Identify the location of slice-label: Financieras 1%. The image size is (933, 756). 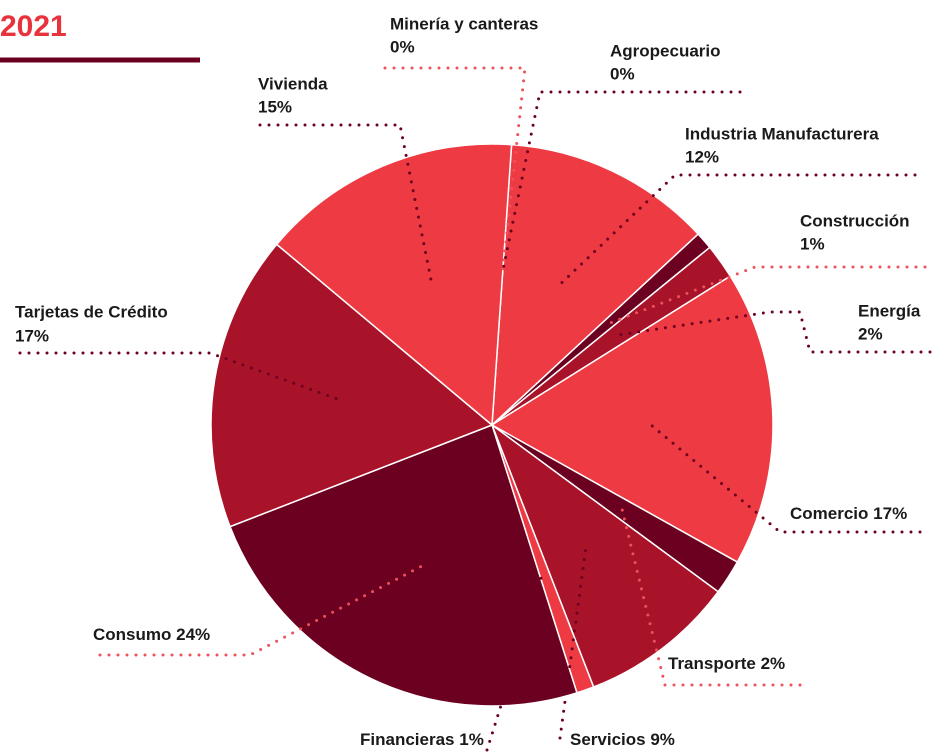
(422, 739).